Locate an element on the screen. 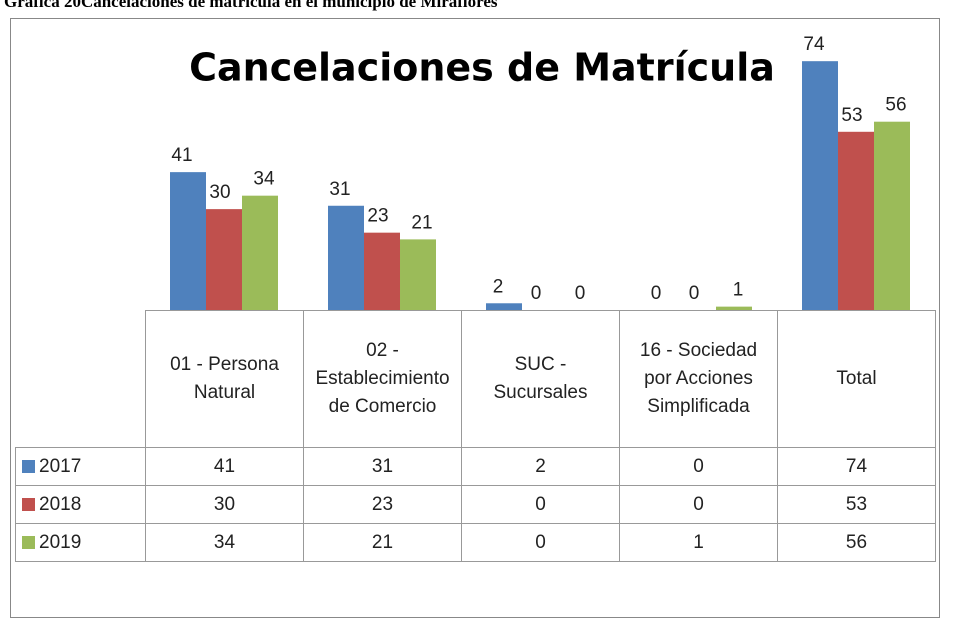 Image resolution: width=954 pixels, height=618 pixels. table-value: 21 is located at coordinates (382, 542).